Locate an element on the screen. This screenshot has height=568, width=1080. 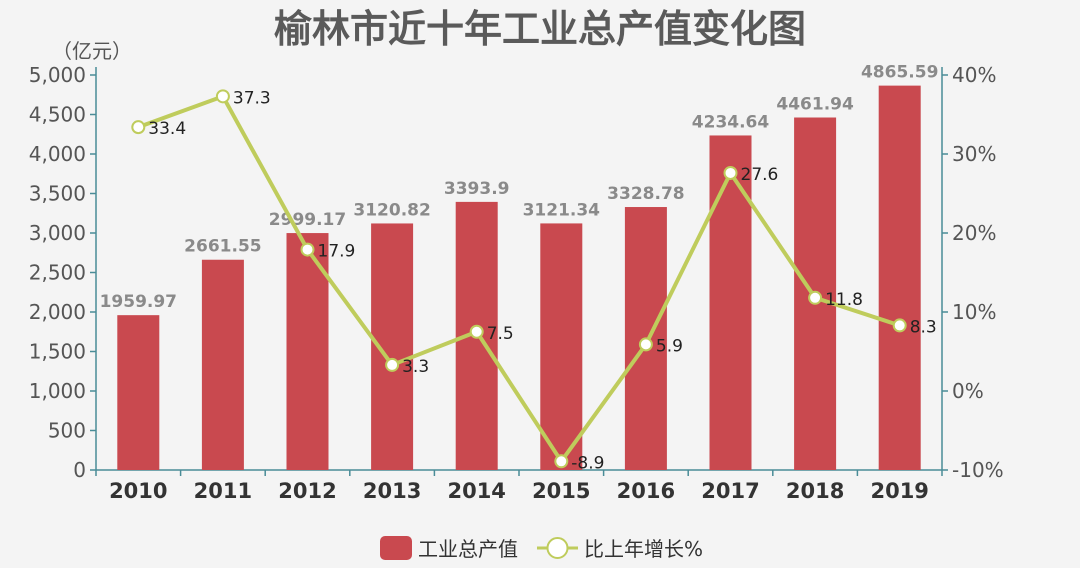
x-tick-label: 2015 is located at coordinates (561, 491).